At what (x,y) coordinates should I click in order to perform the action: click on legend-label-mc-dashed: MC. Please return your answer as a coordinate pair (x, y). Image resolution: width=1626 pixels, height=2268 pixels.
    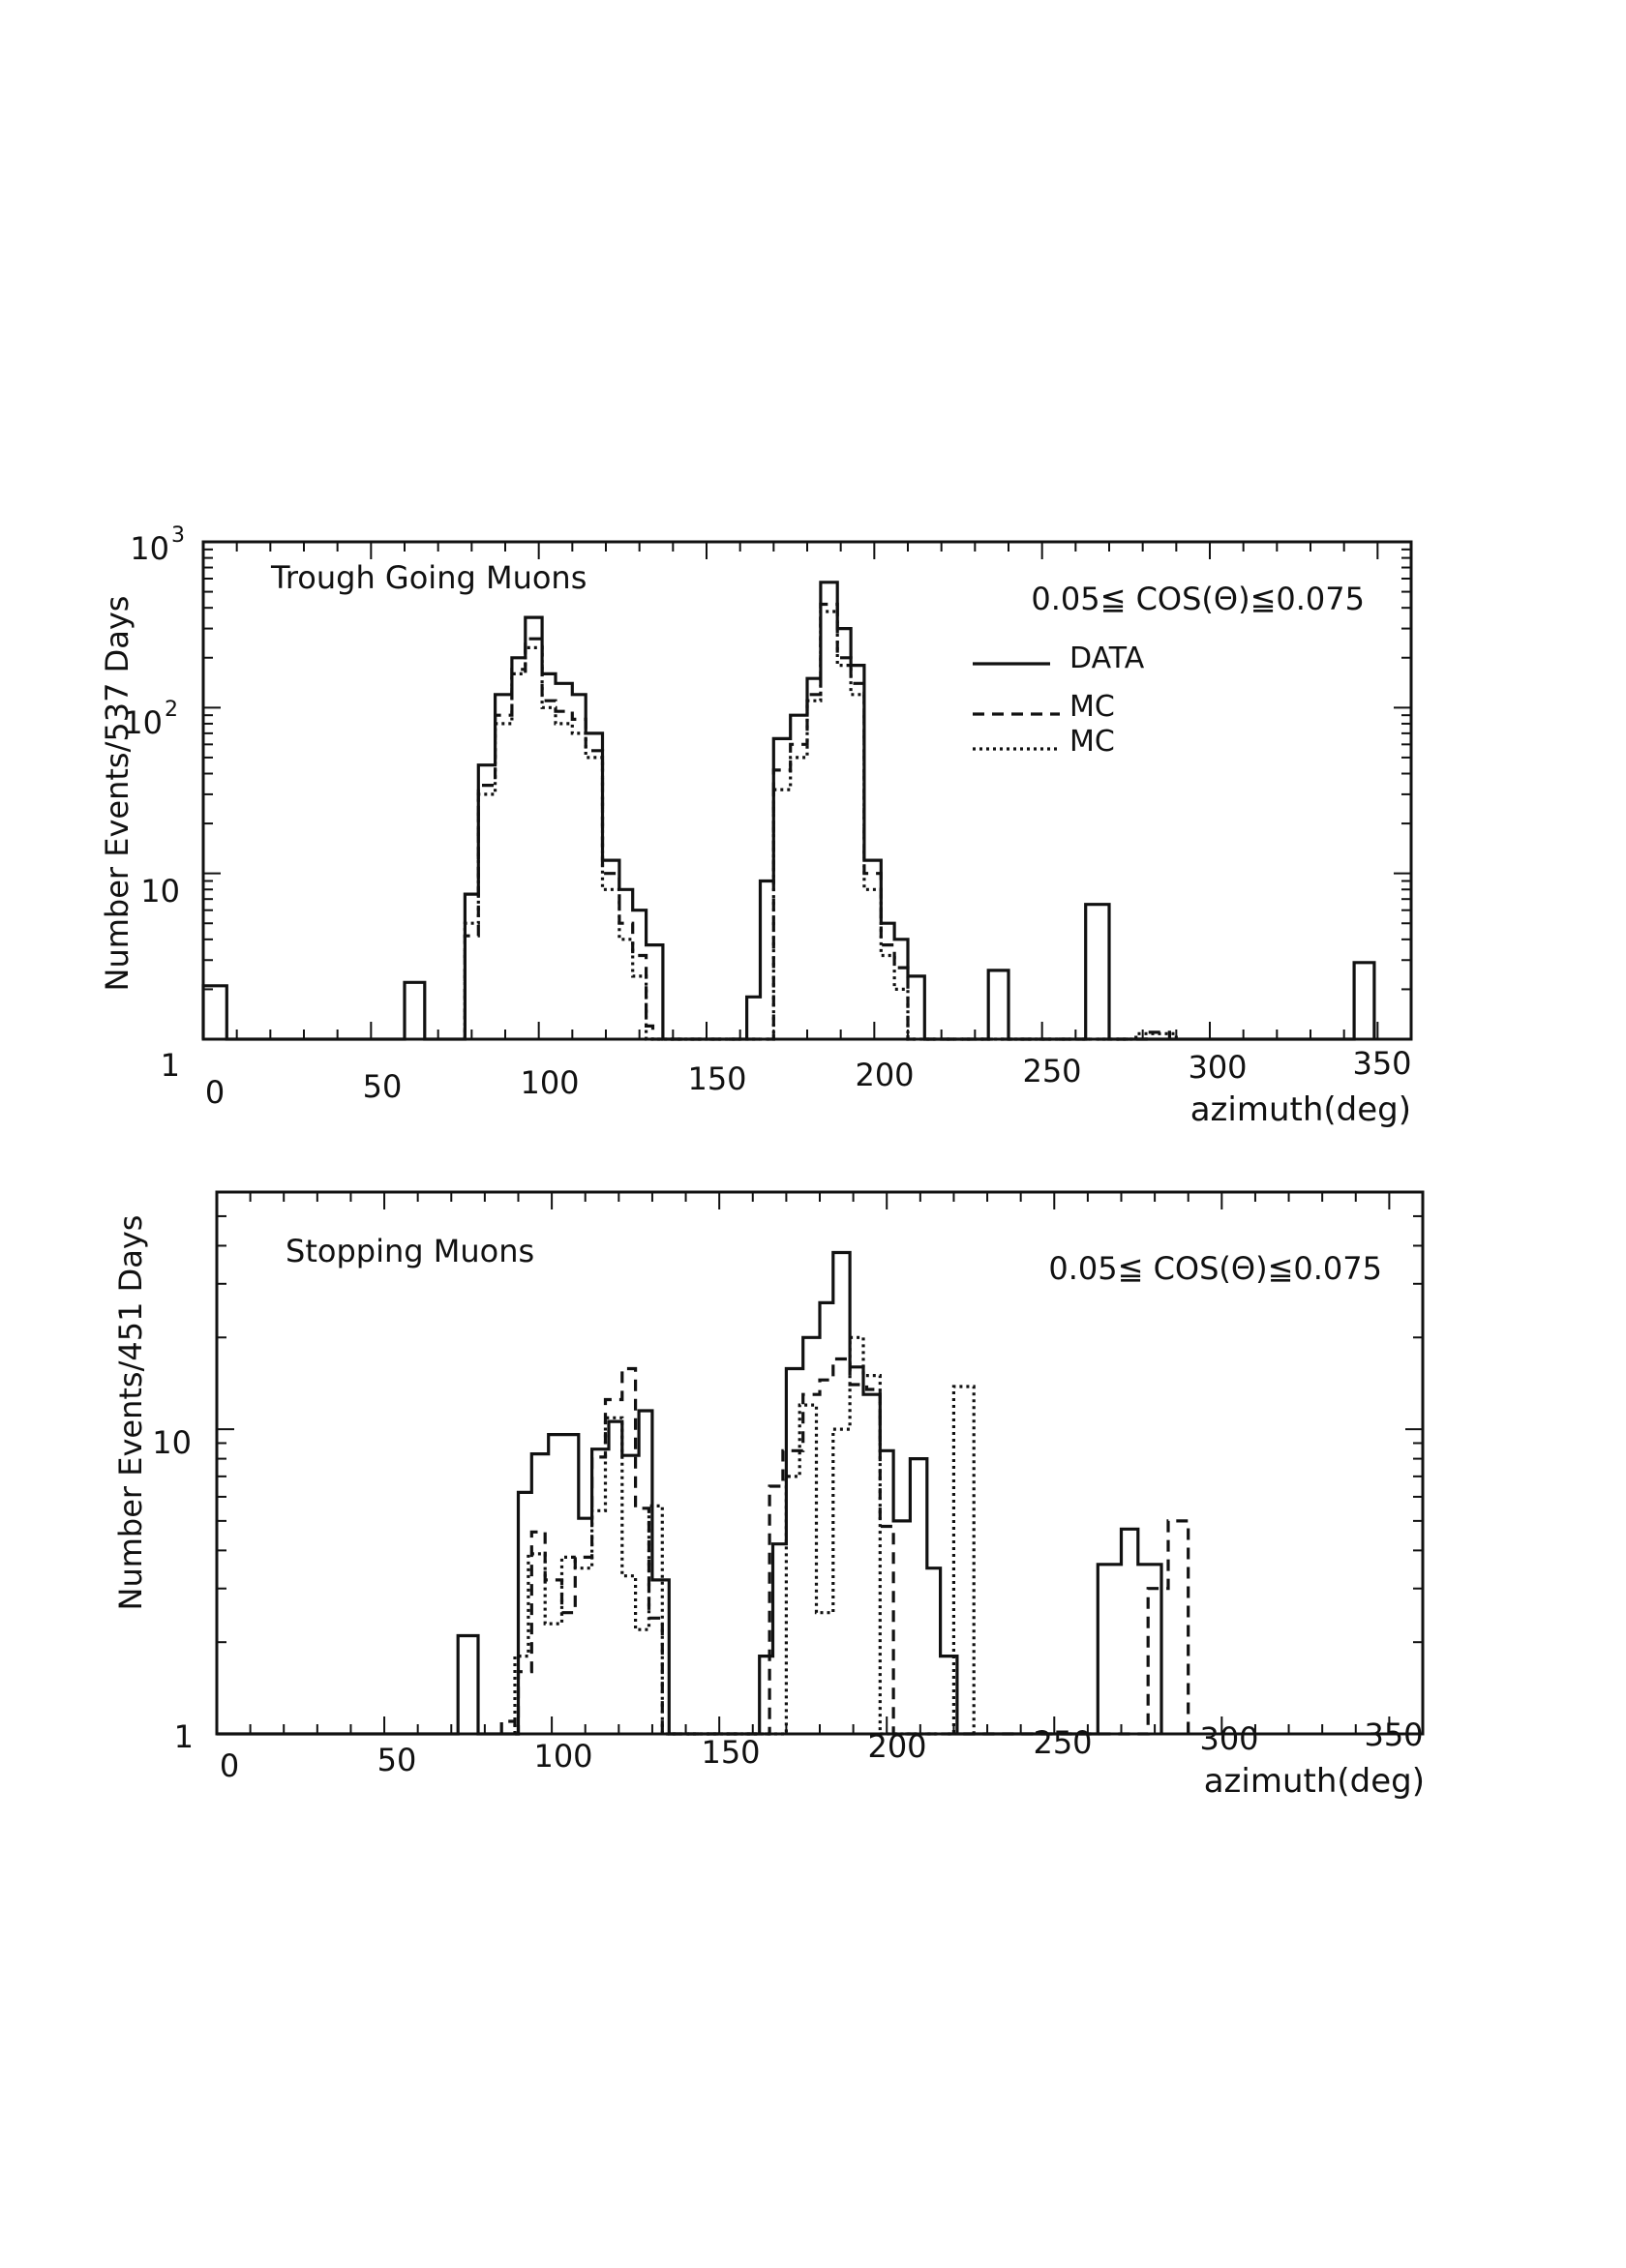
    Looking at the image, I should click on (1092, 707).